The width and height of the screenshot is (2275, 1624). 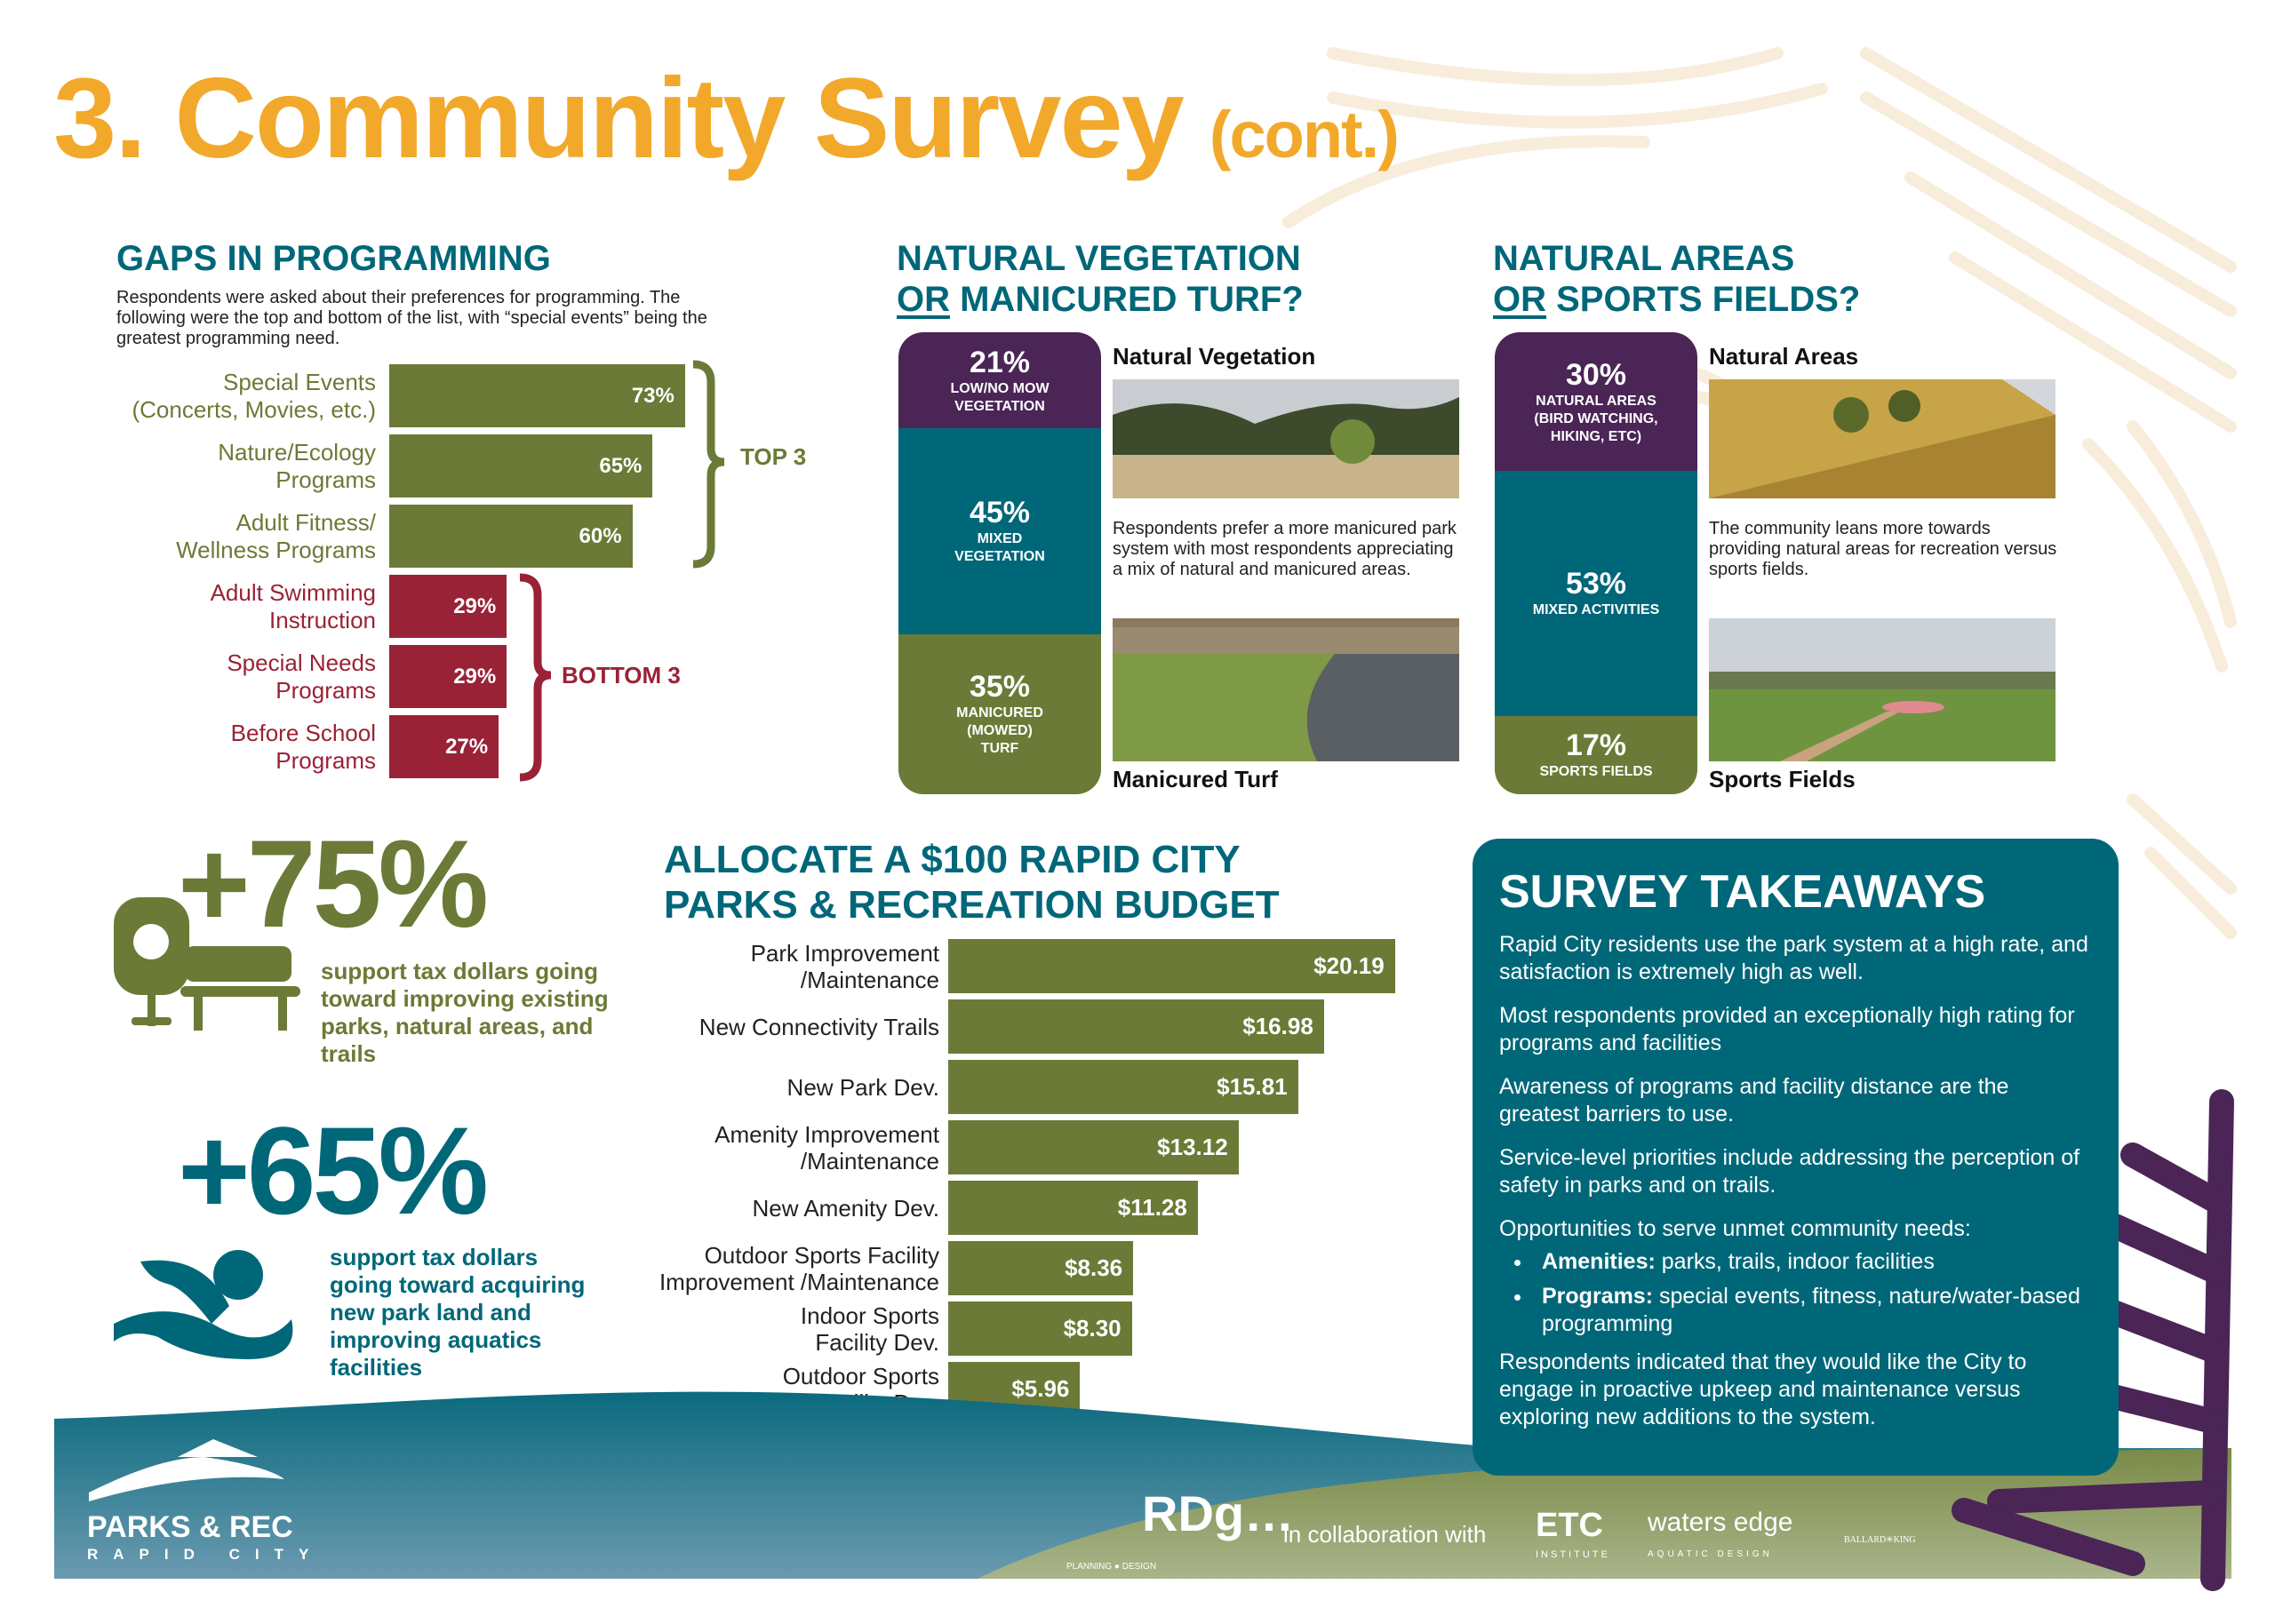 What do you see at coordinates (1782, 779) in the screenshot?
I see `sports-fields-label: Sports Fields` at bounding box center [1782, 779].